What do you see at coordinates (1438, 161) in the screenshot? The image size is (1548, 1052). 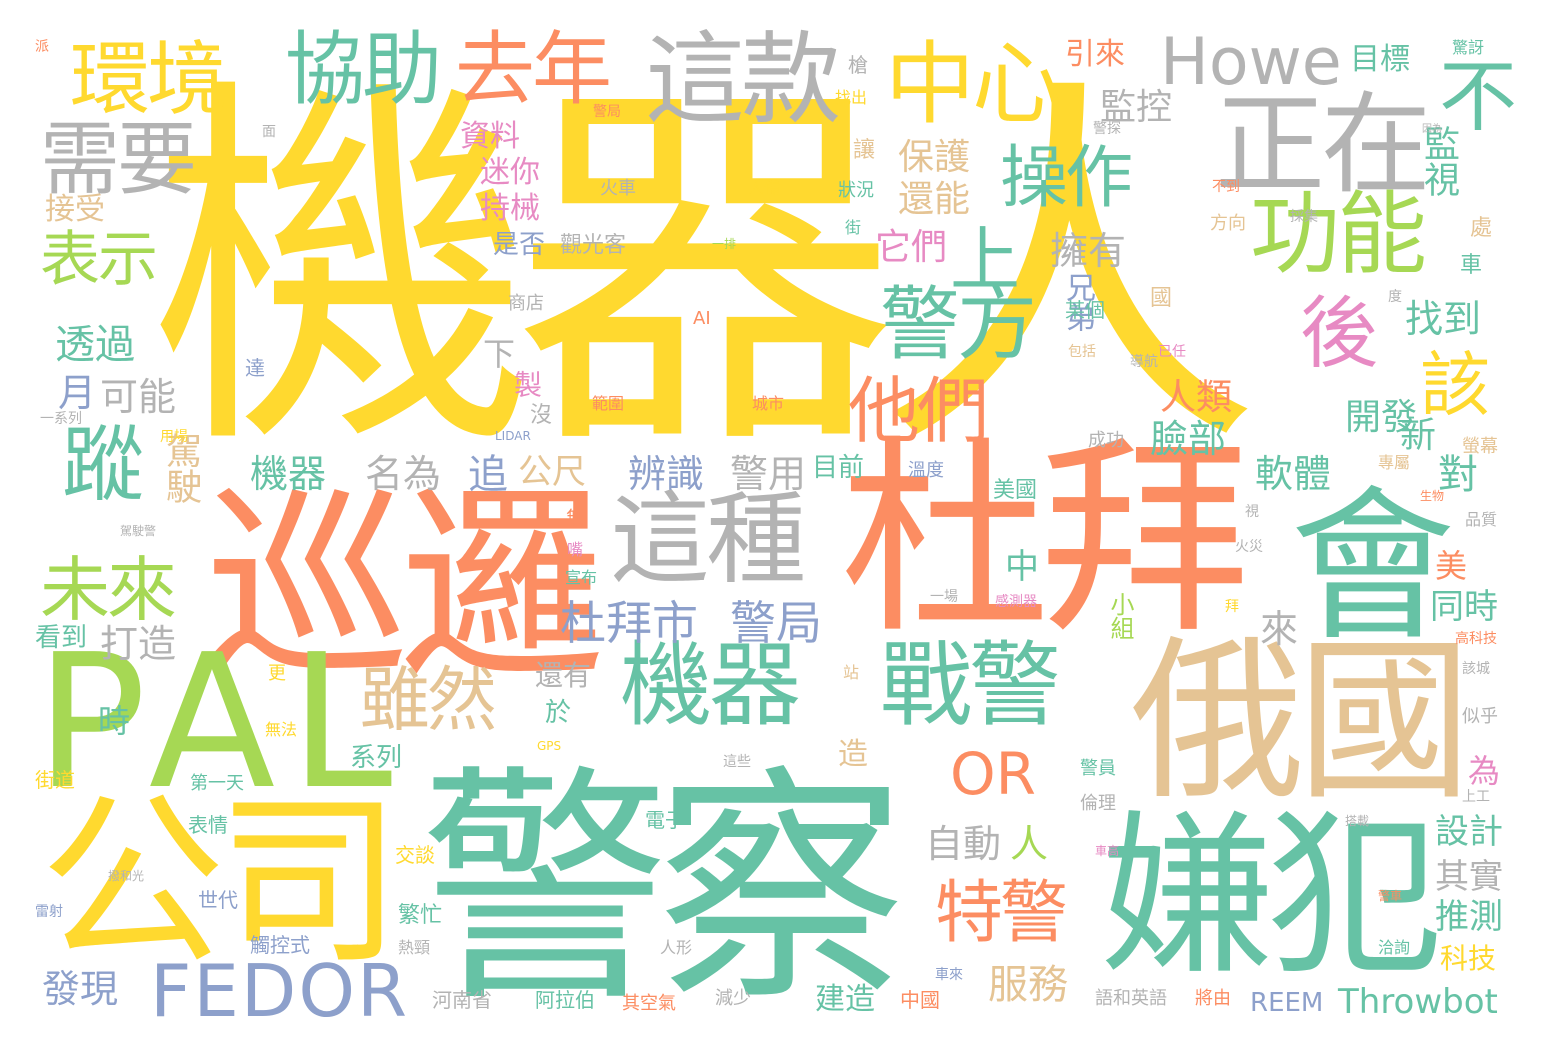 I see `word-jianshi: 監視` at bounding box center [1438, 161].